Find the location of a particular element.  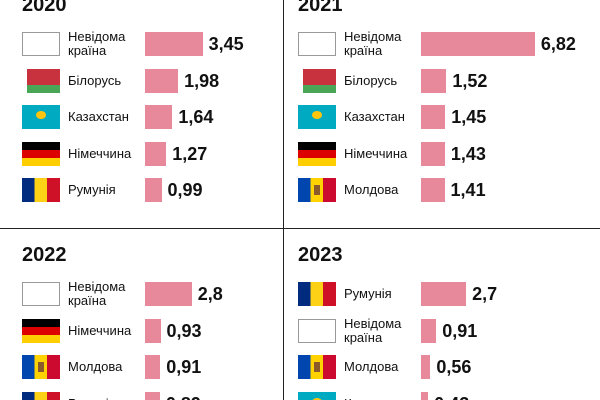

value-label: 2,7 is located at coordinates (485, 294).